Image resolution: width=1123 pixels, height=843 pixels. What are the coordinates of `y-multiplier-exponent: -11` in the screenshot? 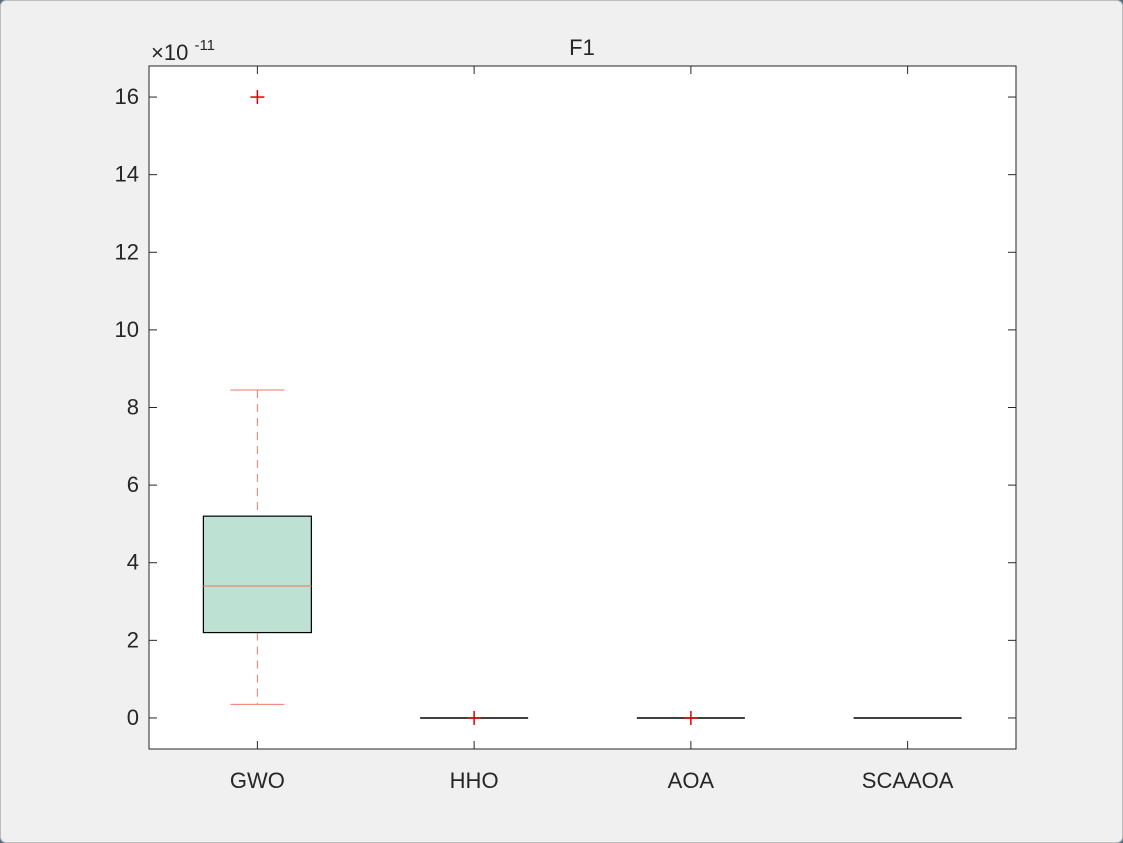 It's located at (204, 45).